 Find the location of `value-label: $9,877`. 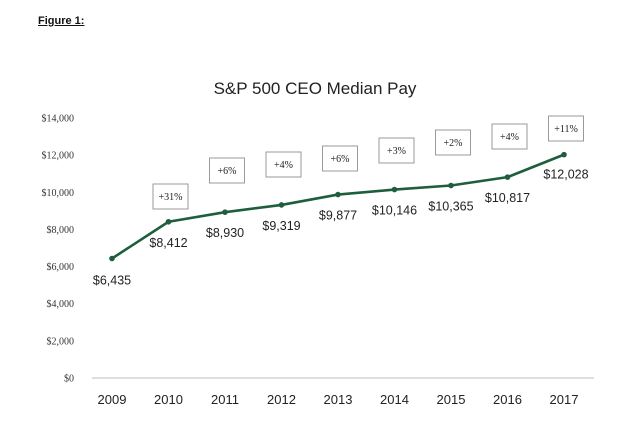

value-label: $9,877 is located at coordinates (338, 216).